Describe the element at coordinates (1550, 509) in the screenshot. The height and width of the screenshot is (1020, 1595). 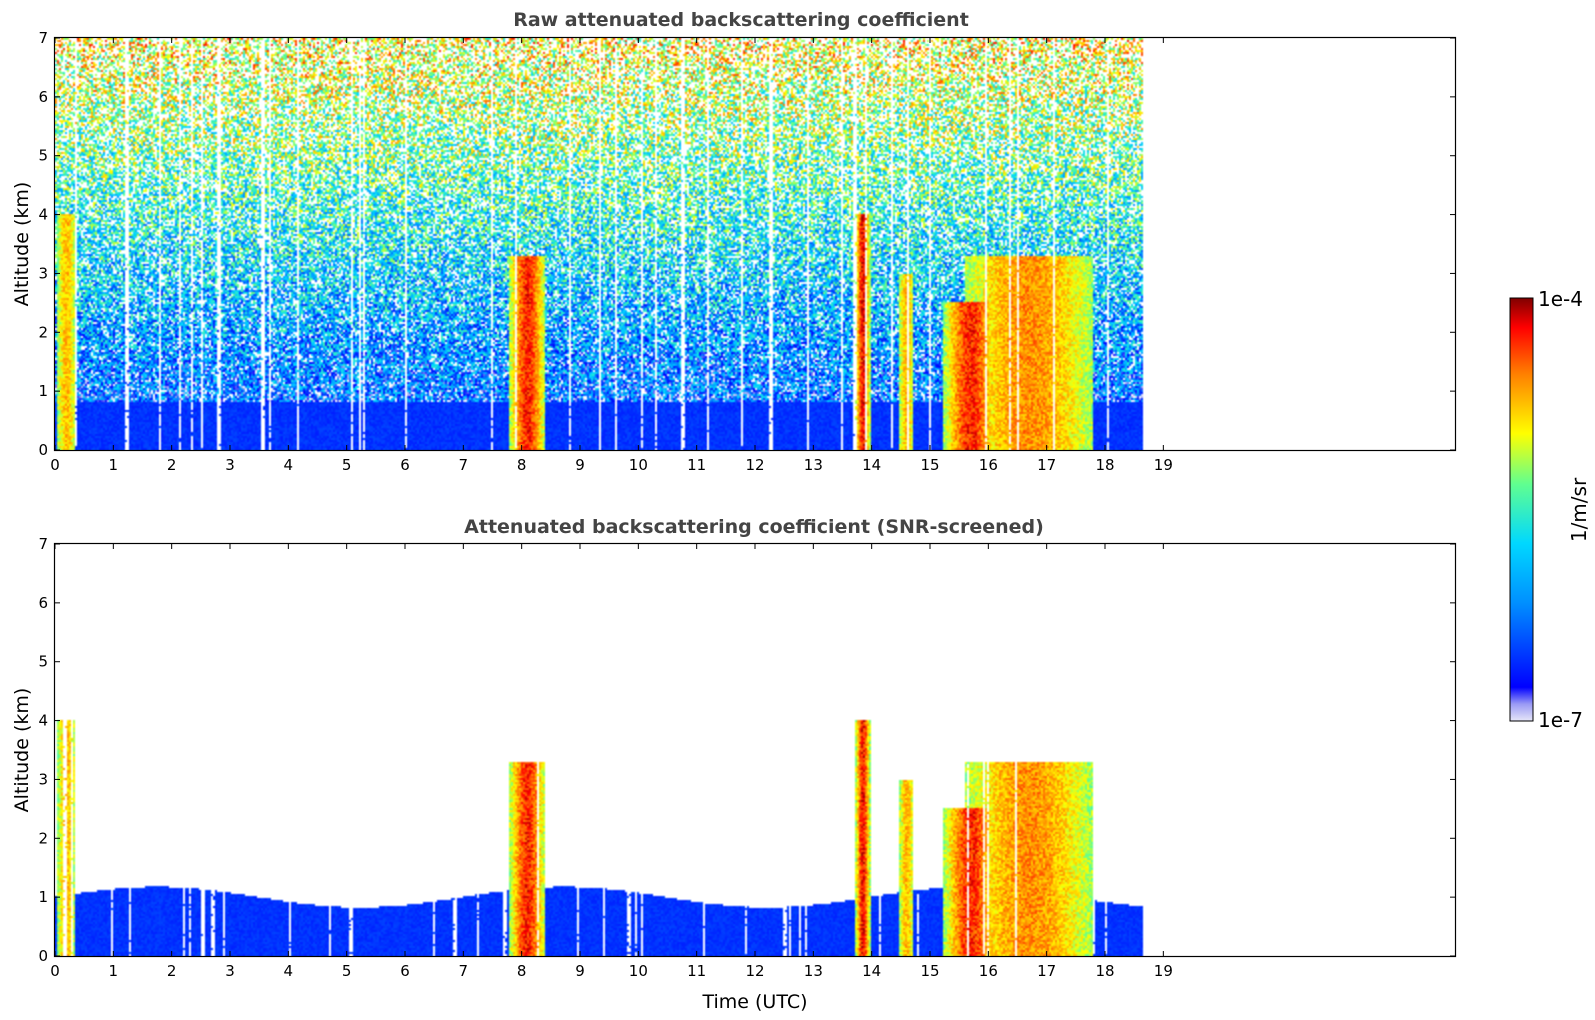
I see `colorbar: 1e-4 1e-7 1/m/sr` at that location.